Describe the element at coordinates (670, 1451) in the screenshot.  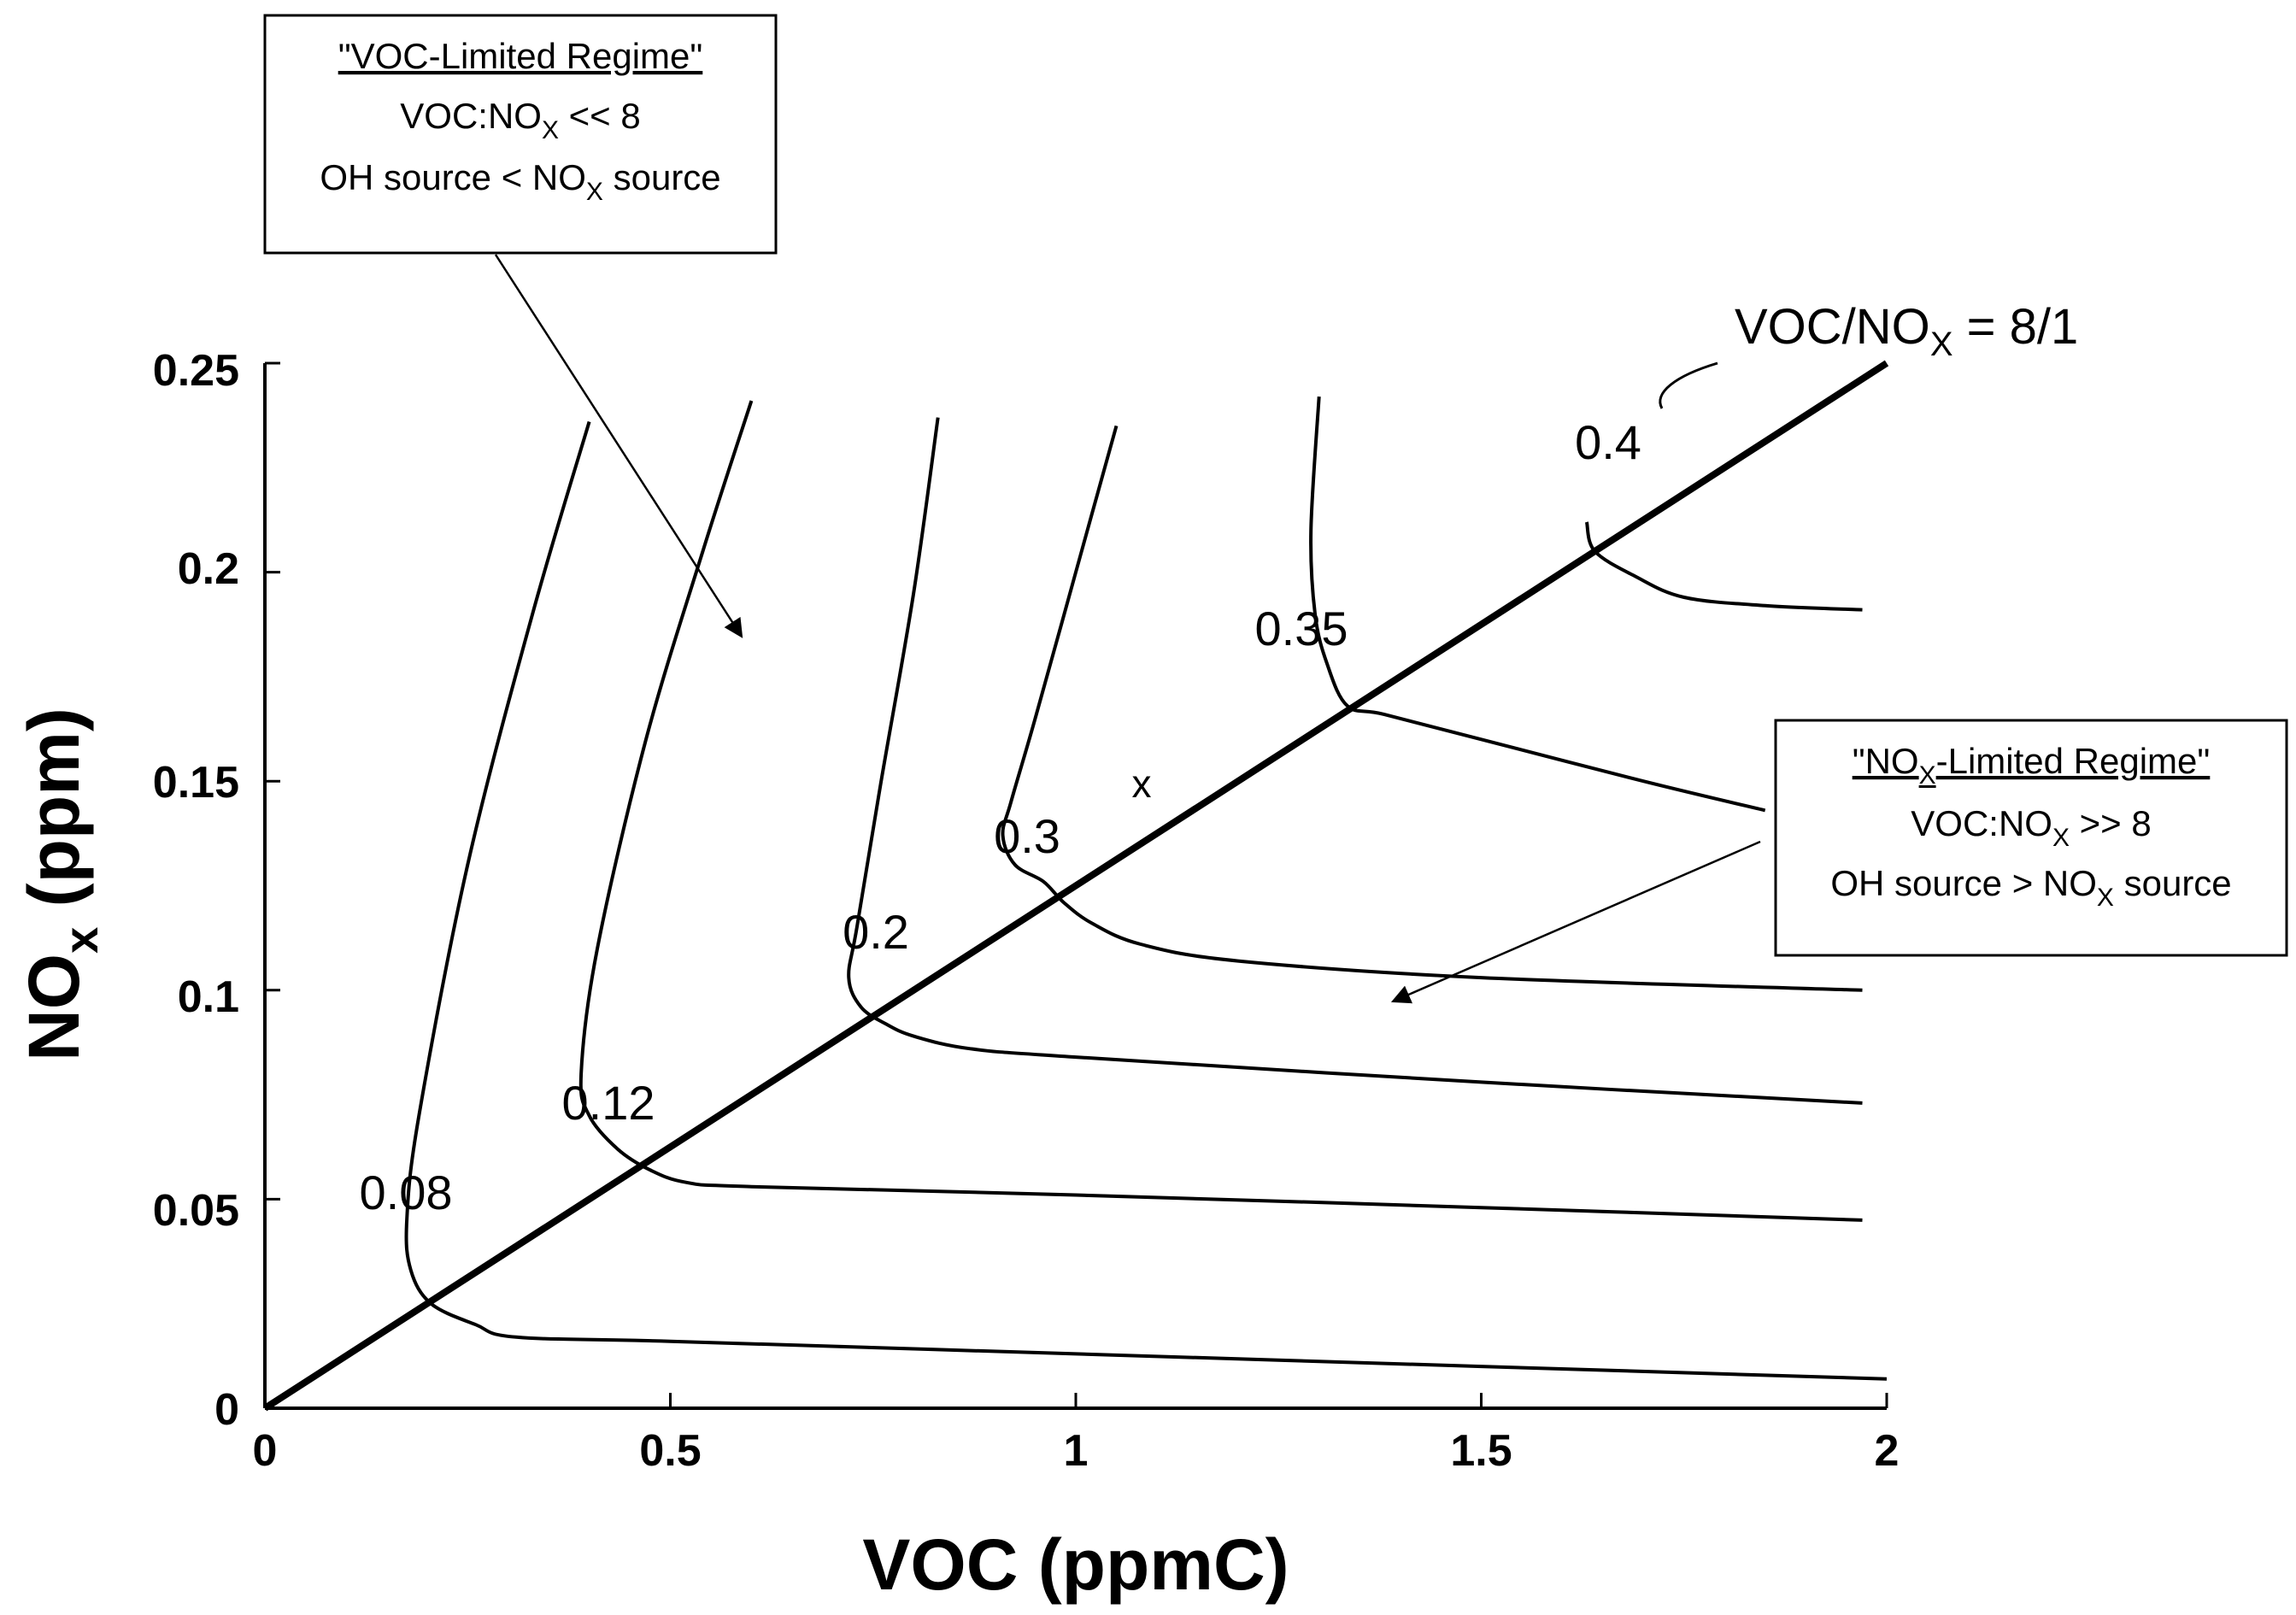
I see `x-tick-label: 0.5` at that location.